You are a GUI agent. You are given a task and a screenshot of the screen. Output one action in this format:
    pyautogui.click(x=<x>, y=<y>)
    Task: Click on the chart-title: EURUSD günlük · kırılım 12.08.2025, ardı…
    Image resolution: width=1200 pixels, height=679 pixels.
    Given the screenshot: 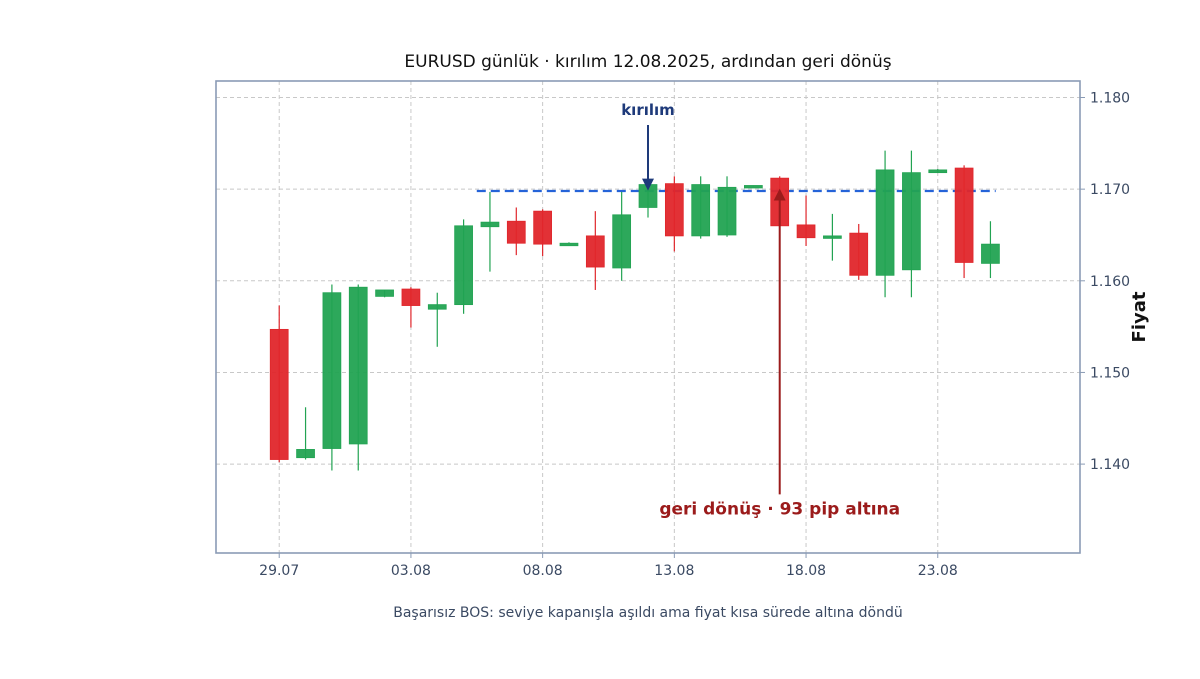 What is the action you would take?
    pyautogui.click(x=647, y=62)
    